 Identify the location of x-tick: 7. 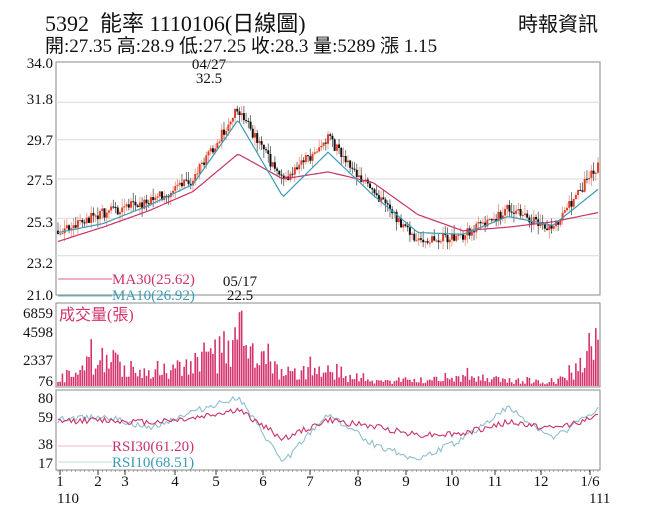
(310, 482).